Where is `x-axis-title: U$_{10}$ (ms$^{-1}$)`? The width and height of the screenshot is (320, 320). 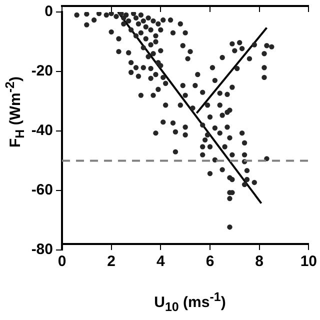
x-axis-title: U$_{10}$ (ms$^{-1}$) is located at coordinates (190, 302).